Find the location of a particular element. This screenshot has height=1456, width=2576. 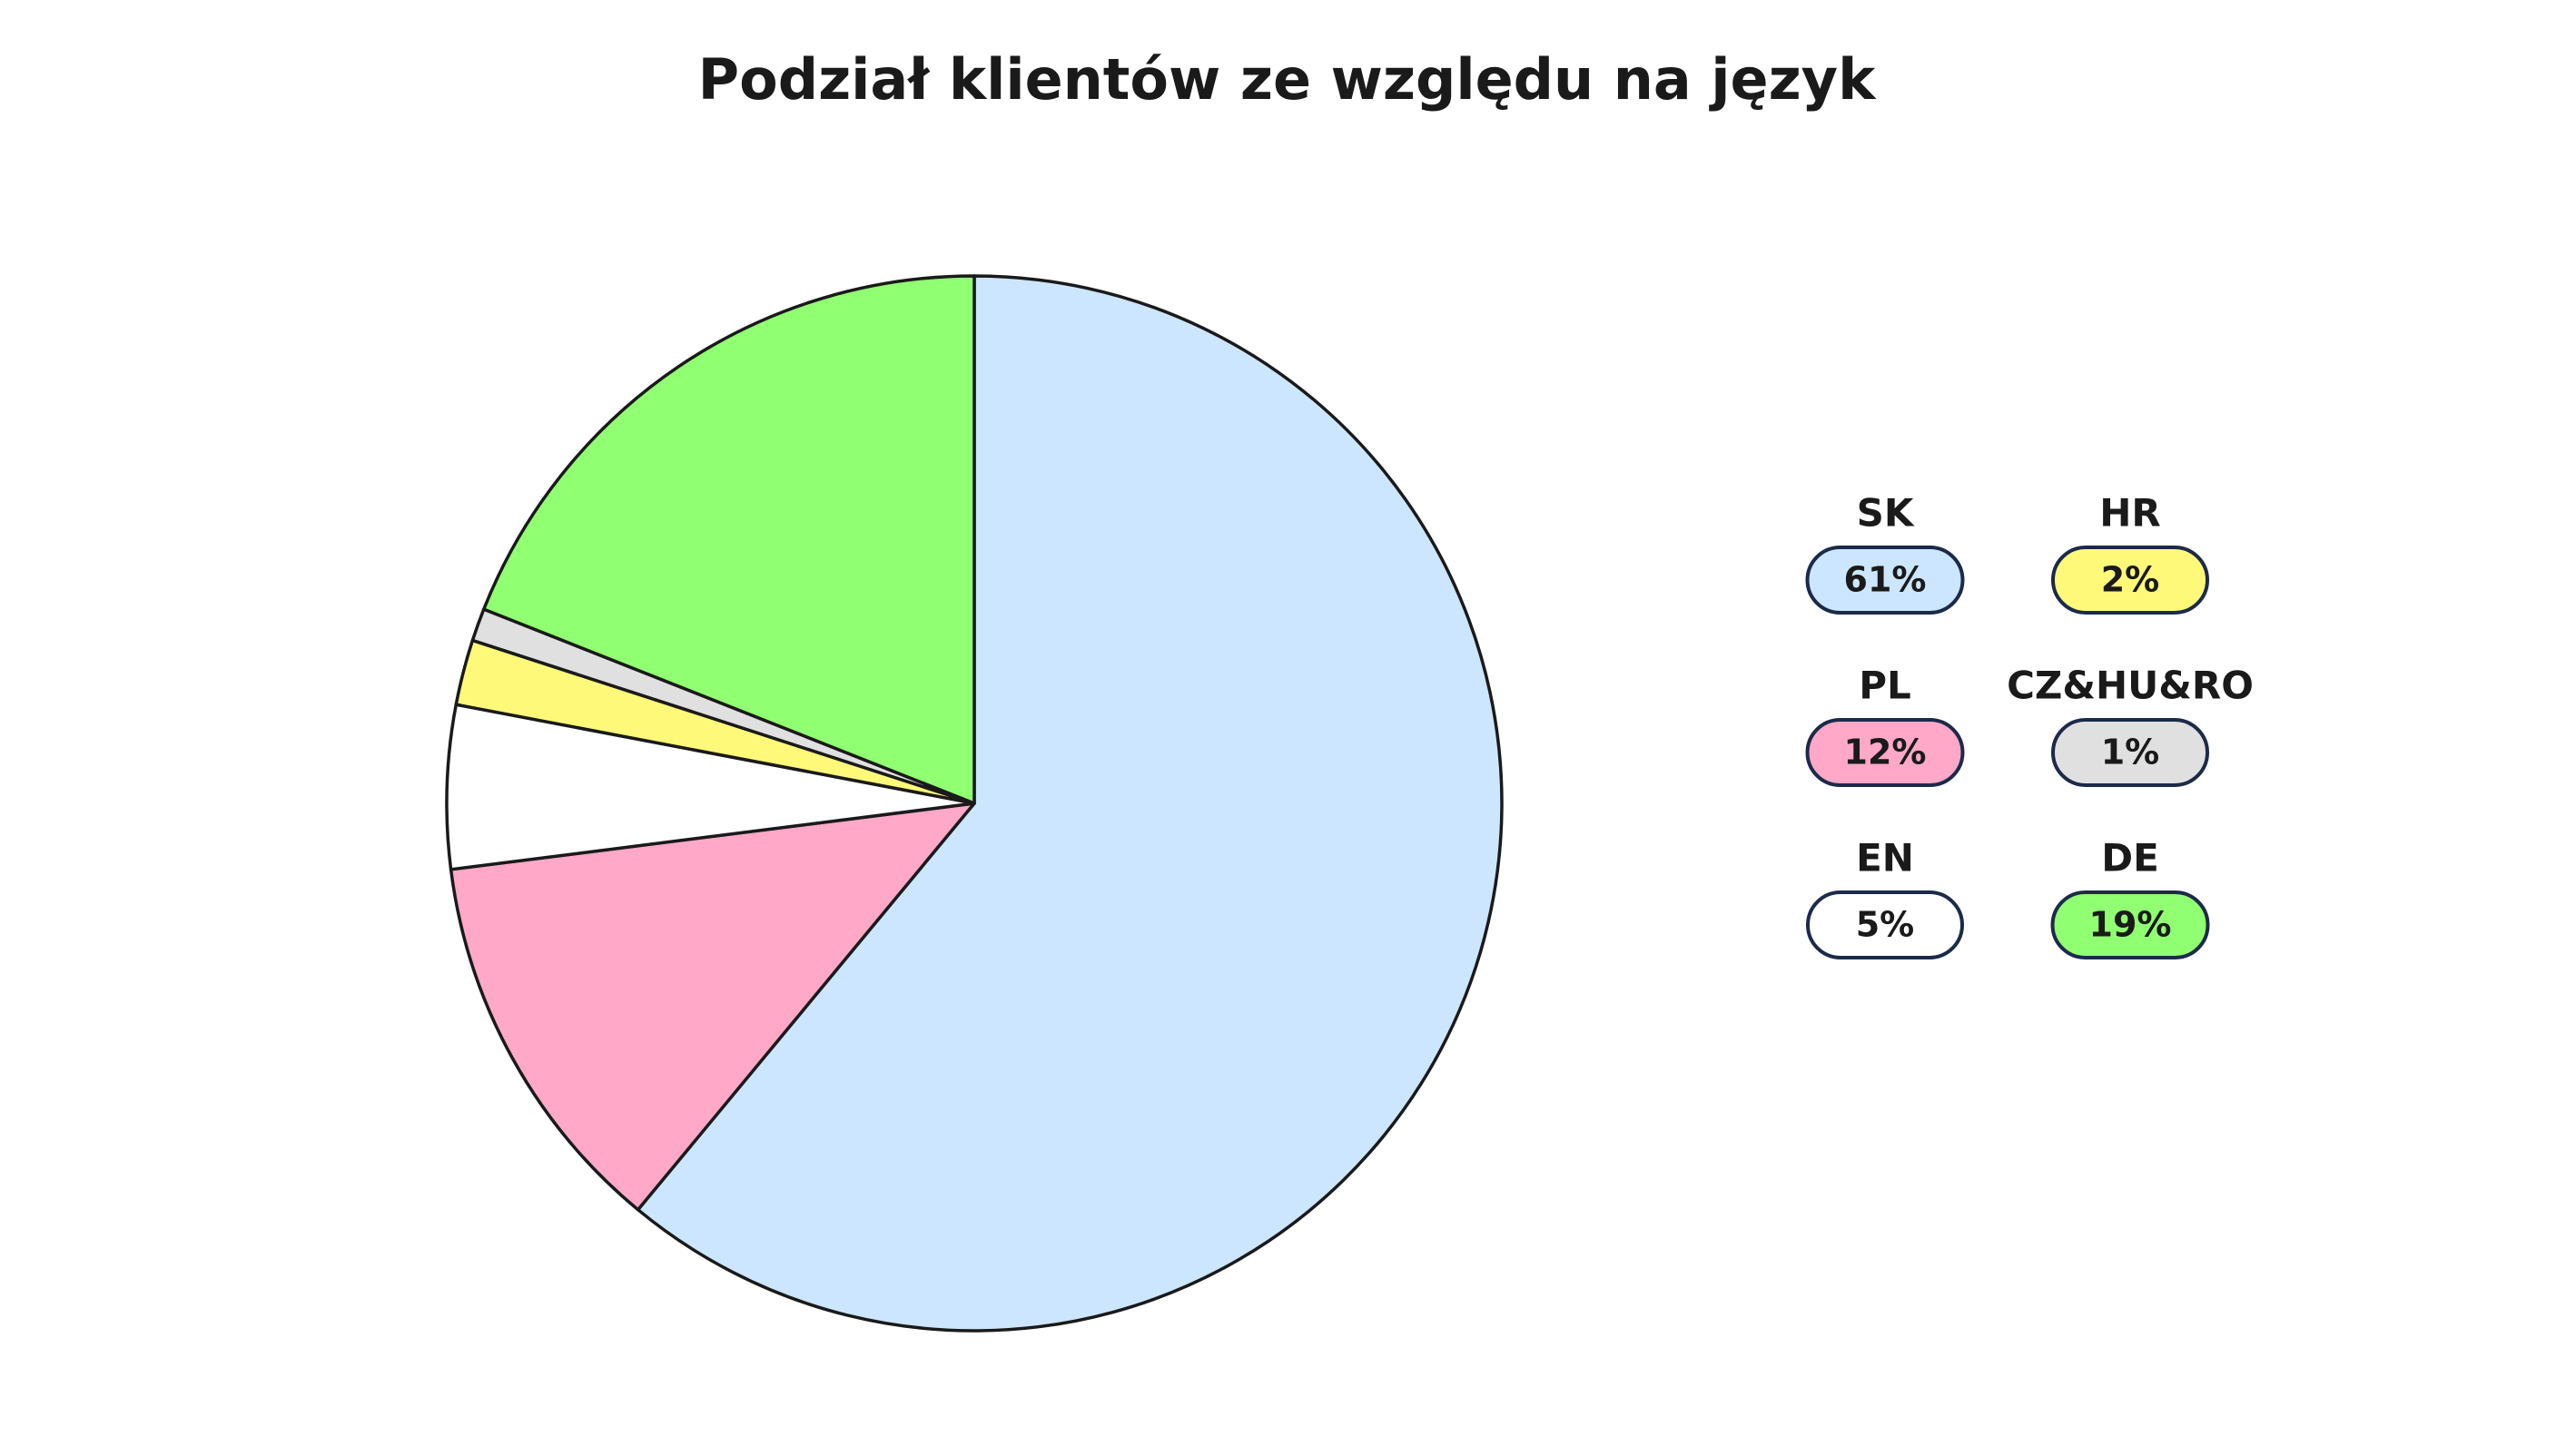

legend-label: CZ&HU&RO is located at coordinates (2130, 686).